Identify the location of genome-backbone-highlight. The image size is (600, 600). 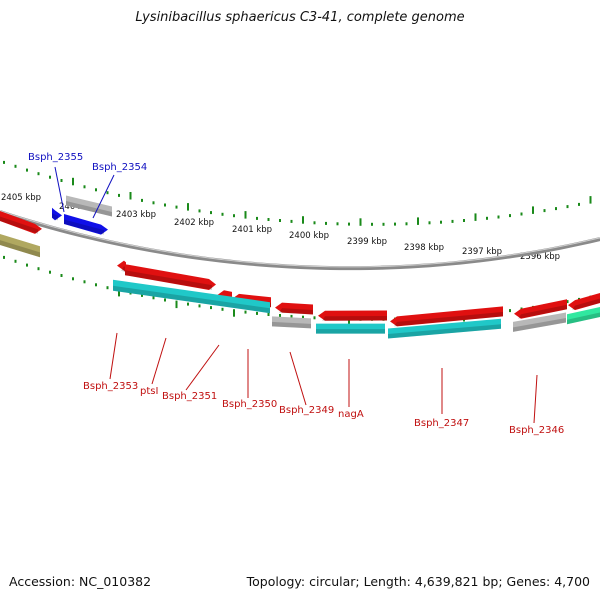
(300, 239).